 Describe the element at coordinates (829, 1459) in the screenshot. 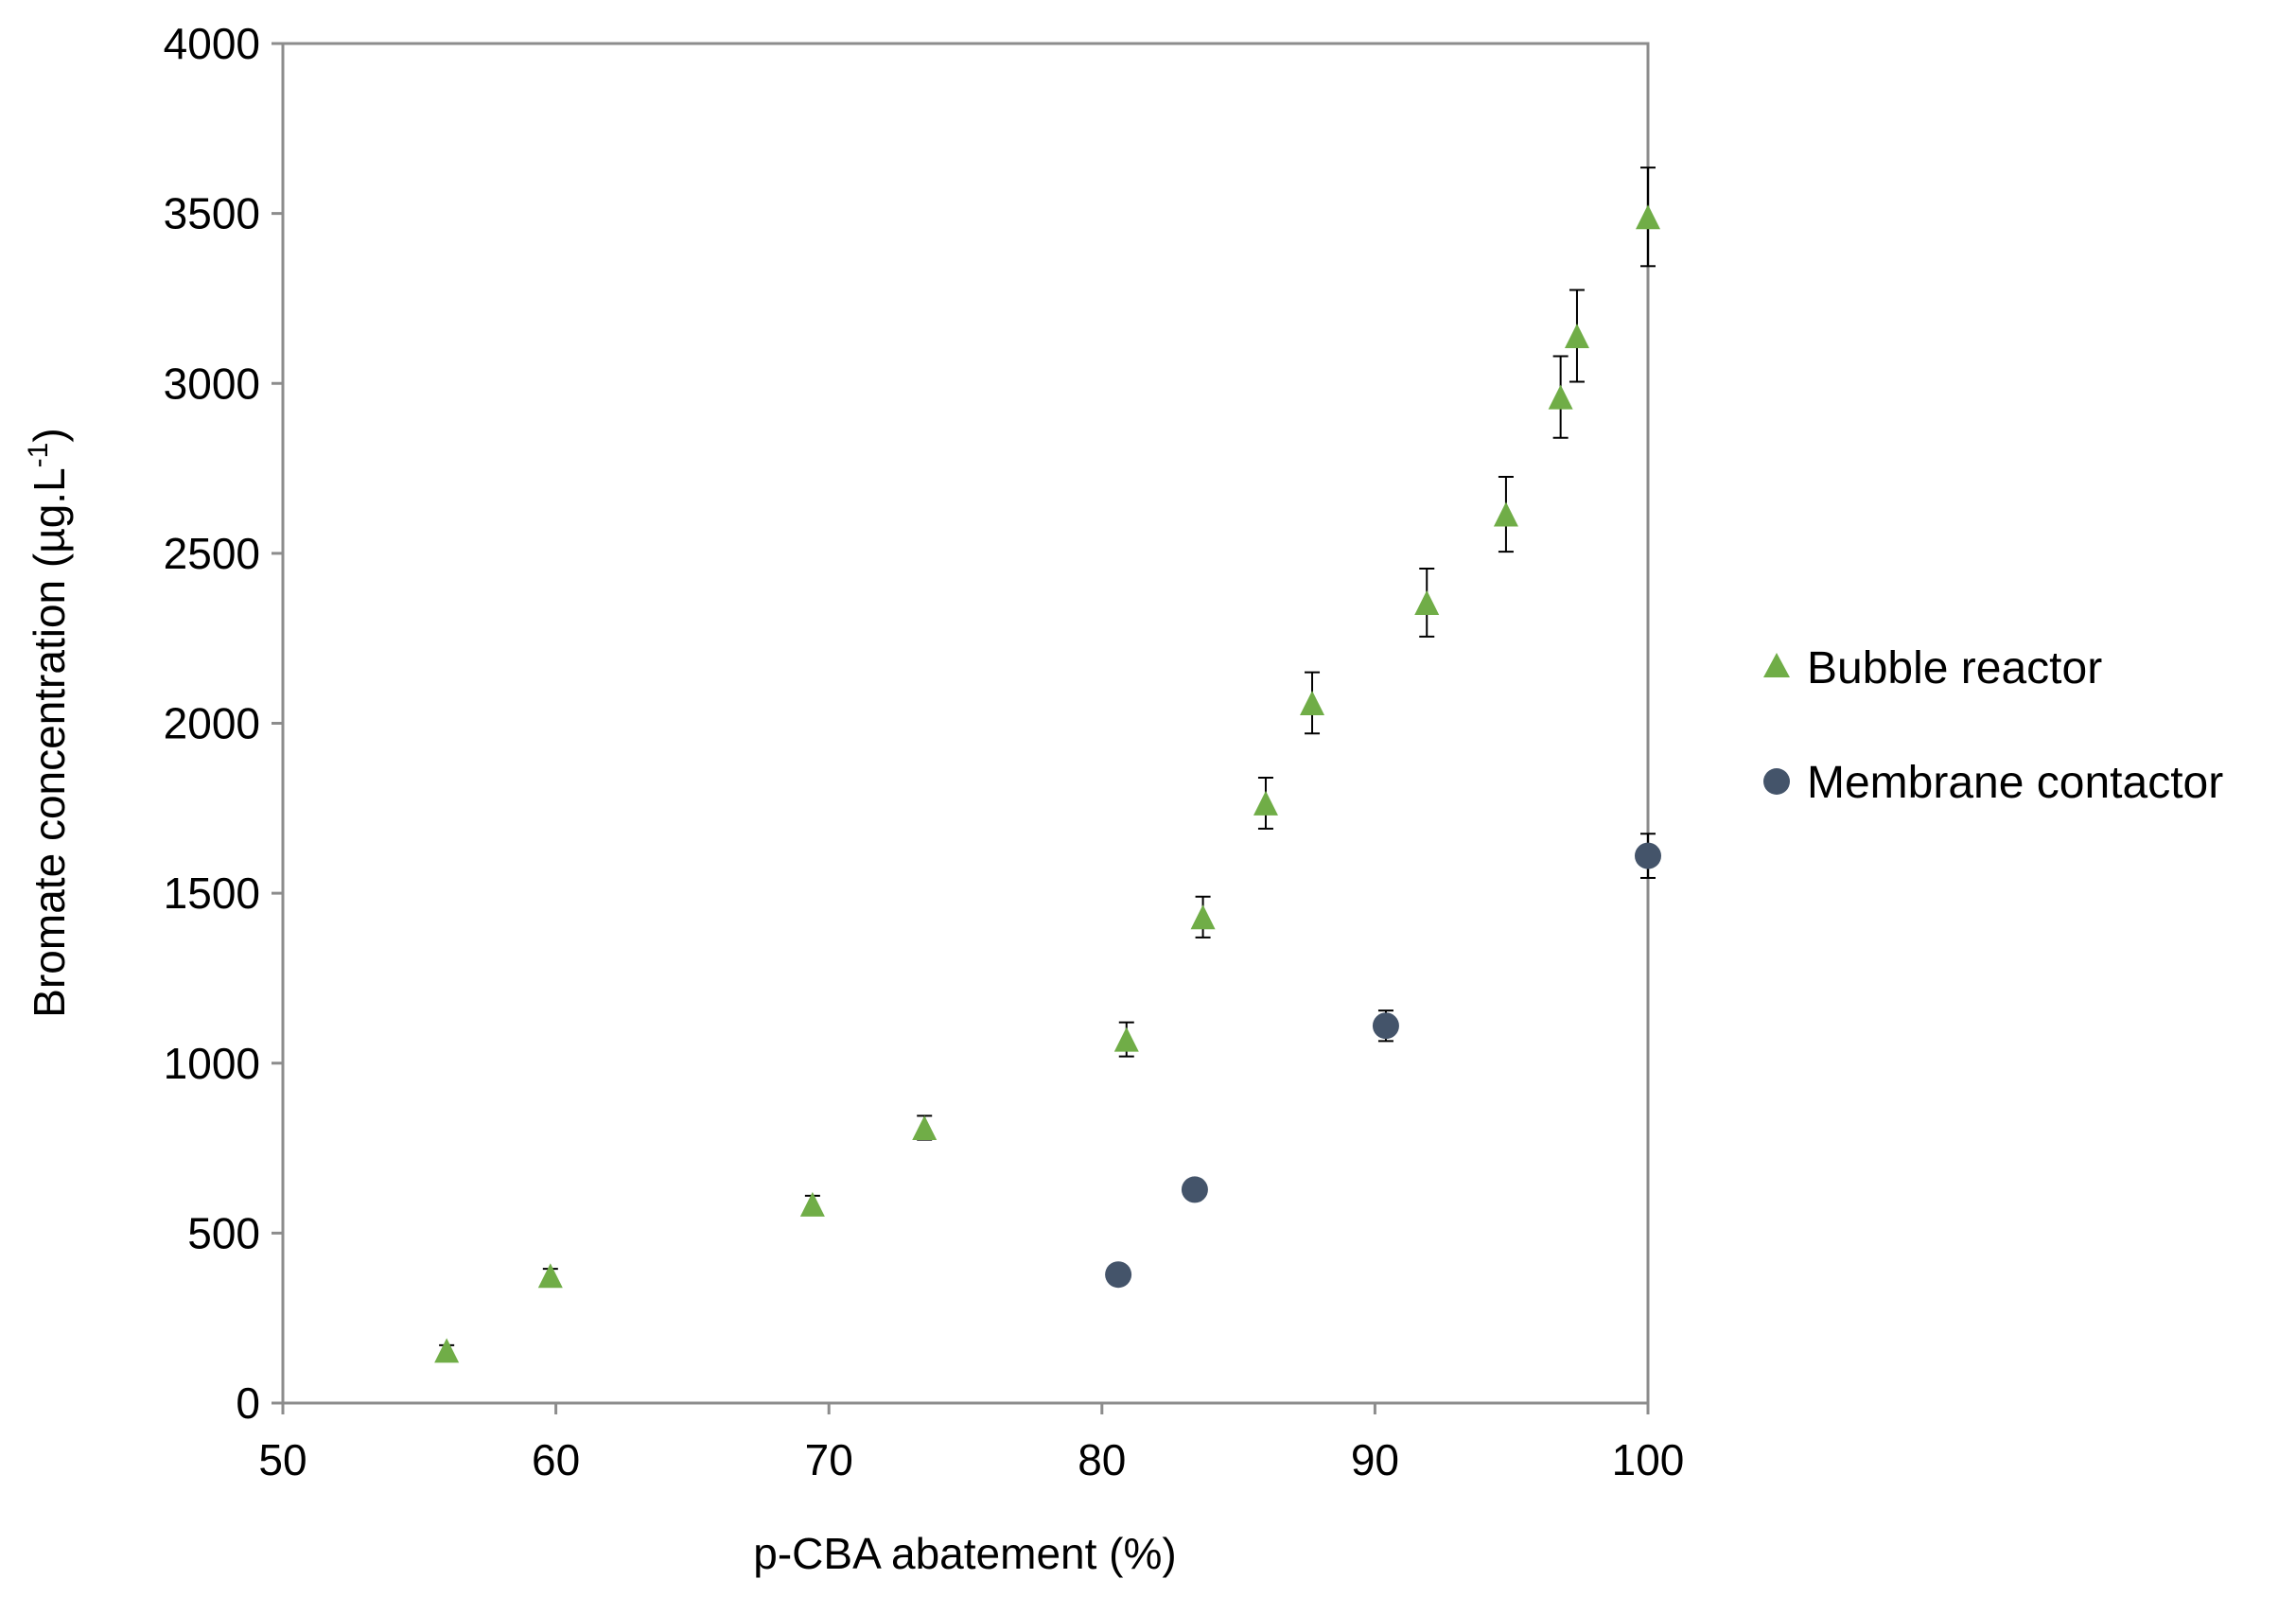

I see `x-tick-label: 70` at that location.